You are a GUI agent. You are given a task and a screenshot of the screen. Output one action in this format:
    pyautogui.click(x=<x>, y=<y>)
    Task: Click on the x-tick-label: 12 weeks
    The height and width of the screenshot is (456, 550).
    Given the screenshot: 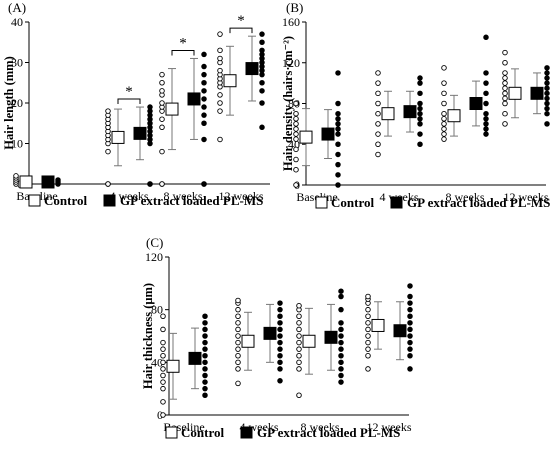 What is the action you would take?
    pyautogui.click(x=389, y=427)
    